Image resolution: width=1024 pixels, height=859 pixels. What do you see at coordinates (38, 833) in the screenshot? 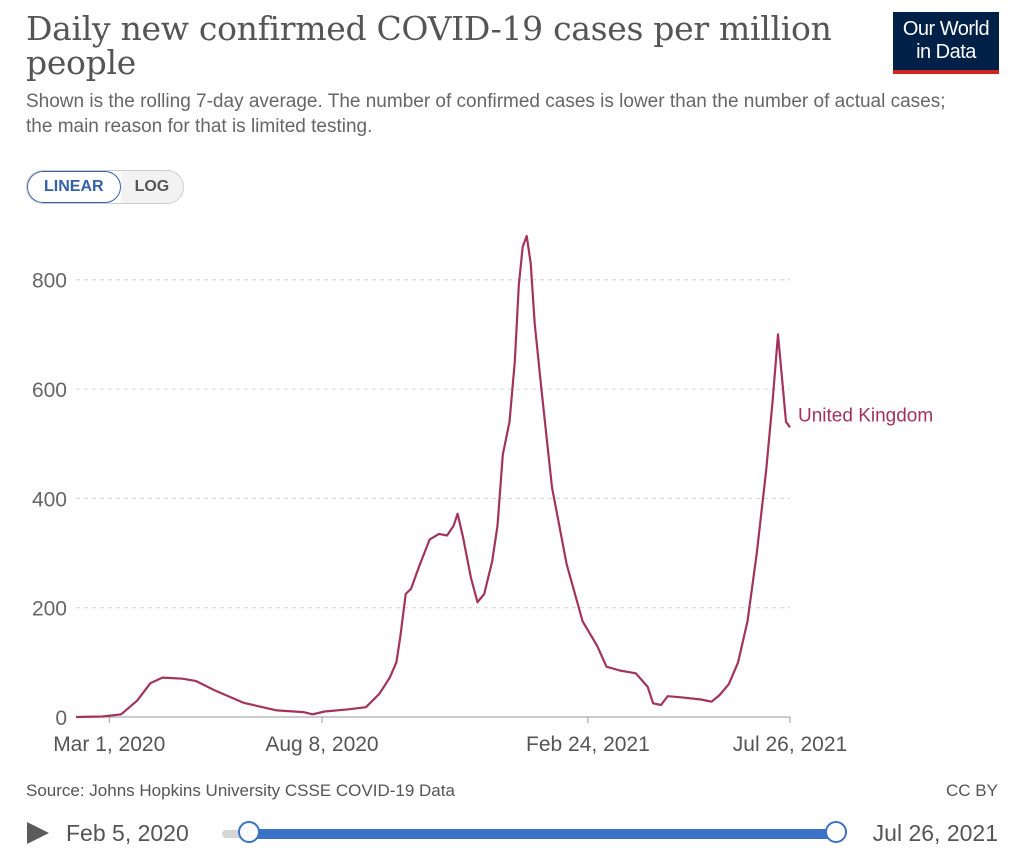
I see `play-icon` at bounding box center [38, 833].